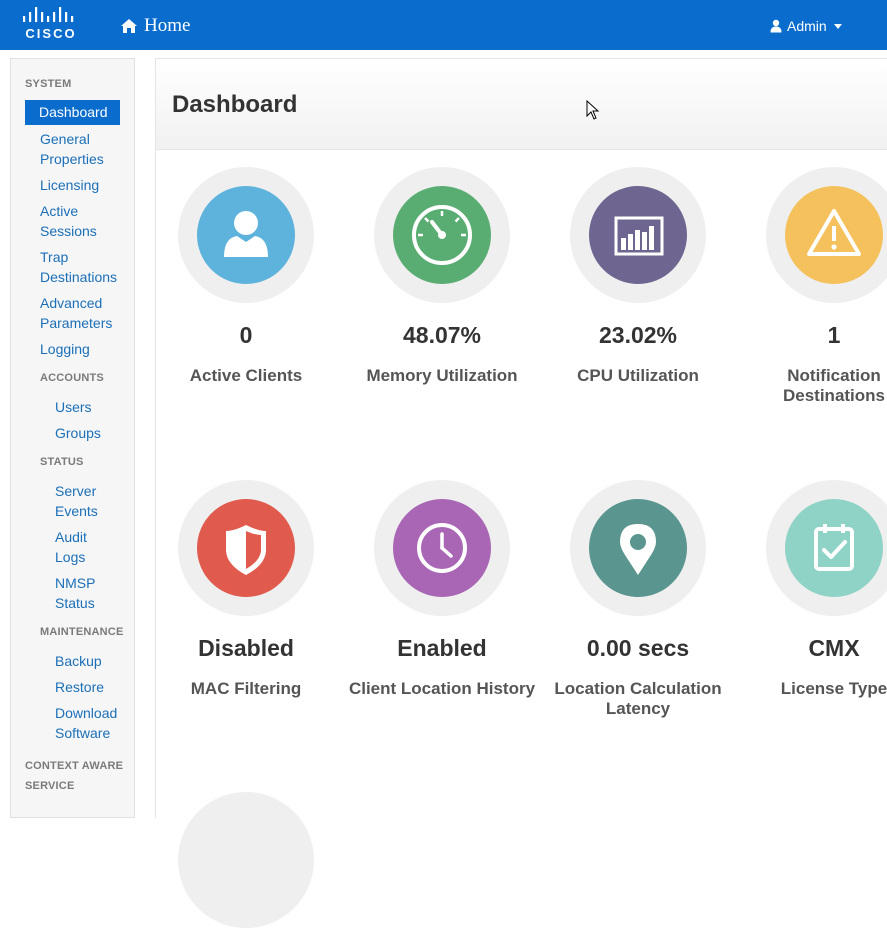  What do you see at coordinates (71, 547) in the screenshot?
I see `sidebar-item-audit-logs: Audit Logs` at bounding box center [71, 547].